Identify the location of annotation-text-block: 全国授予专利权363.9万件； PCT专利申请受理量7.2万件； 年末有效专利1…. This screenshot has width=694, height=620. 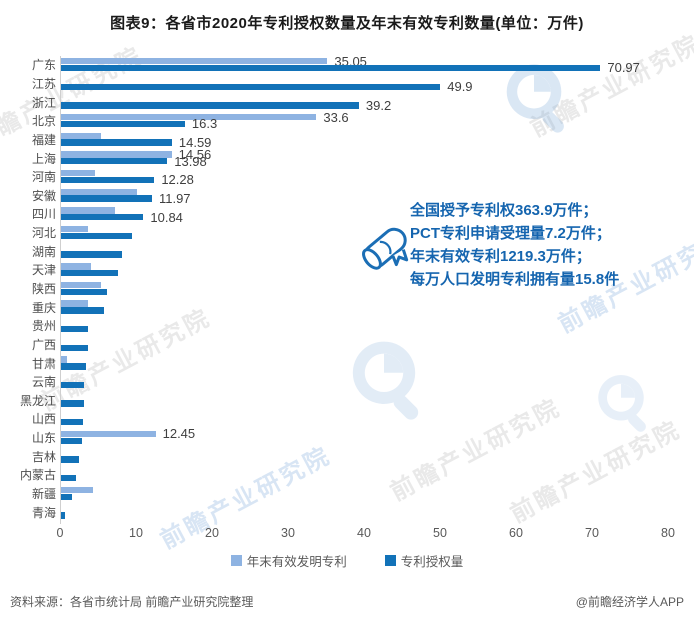
(514, 245).